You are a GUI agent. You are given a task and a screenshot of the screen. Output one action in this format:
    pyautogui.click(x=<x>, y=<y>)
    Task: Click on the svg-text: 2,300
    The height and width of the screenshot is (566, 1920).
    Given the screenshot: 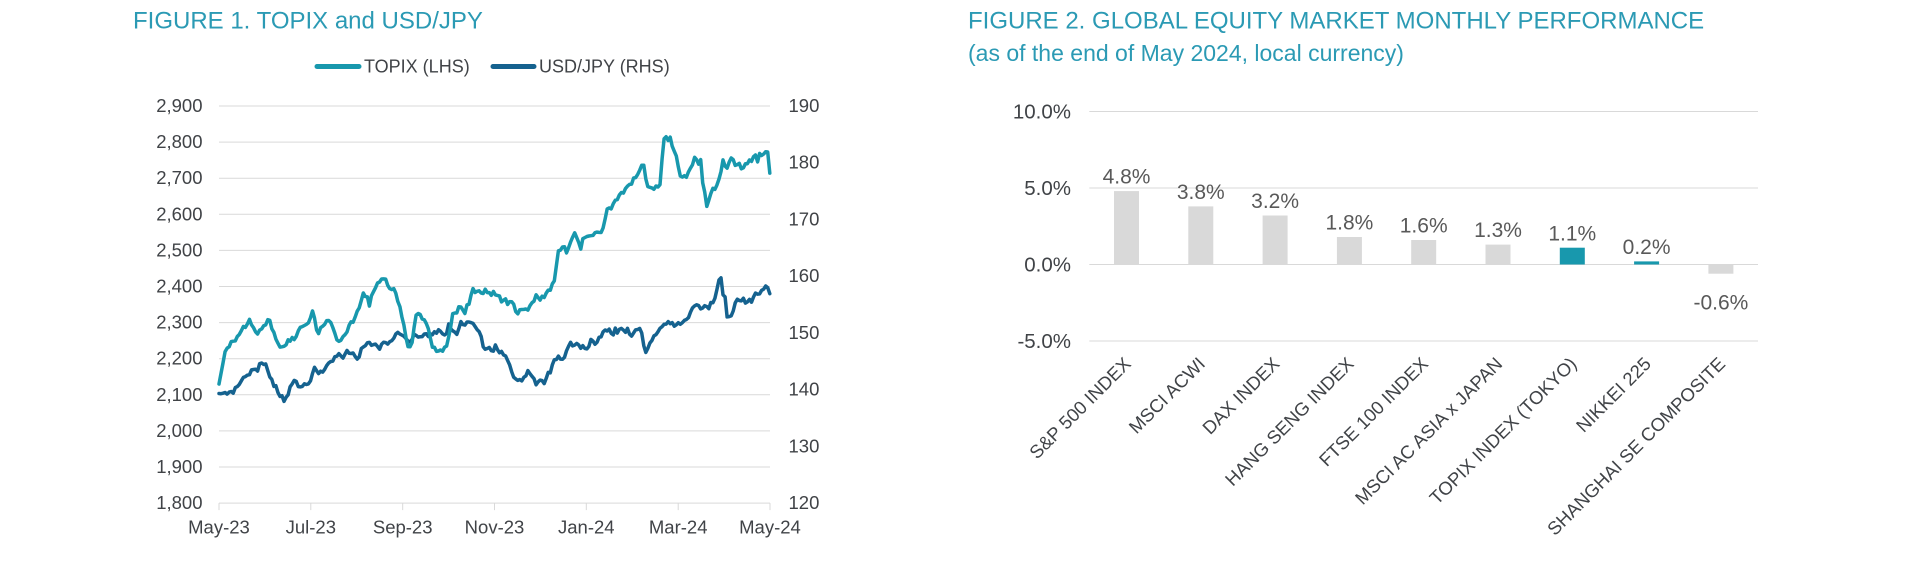 What is the action you would take?
    pyautogui.click(x=179, y=322)
    